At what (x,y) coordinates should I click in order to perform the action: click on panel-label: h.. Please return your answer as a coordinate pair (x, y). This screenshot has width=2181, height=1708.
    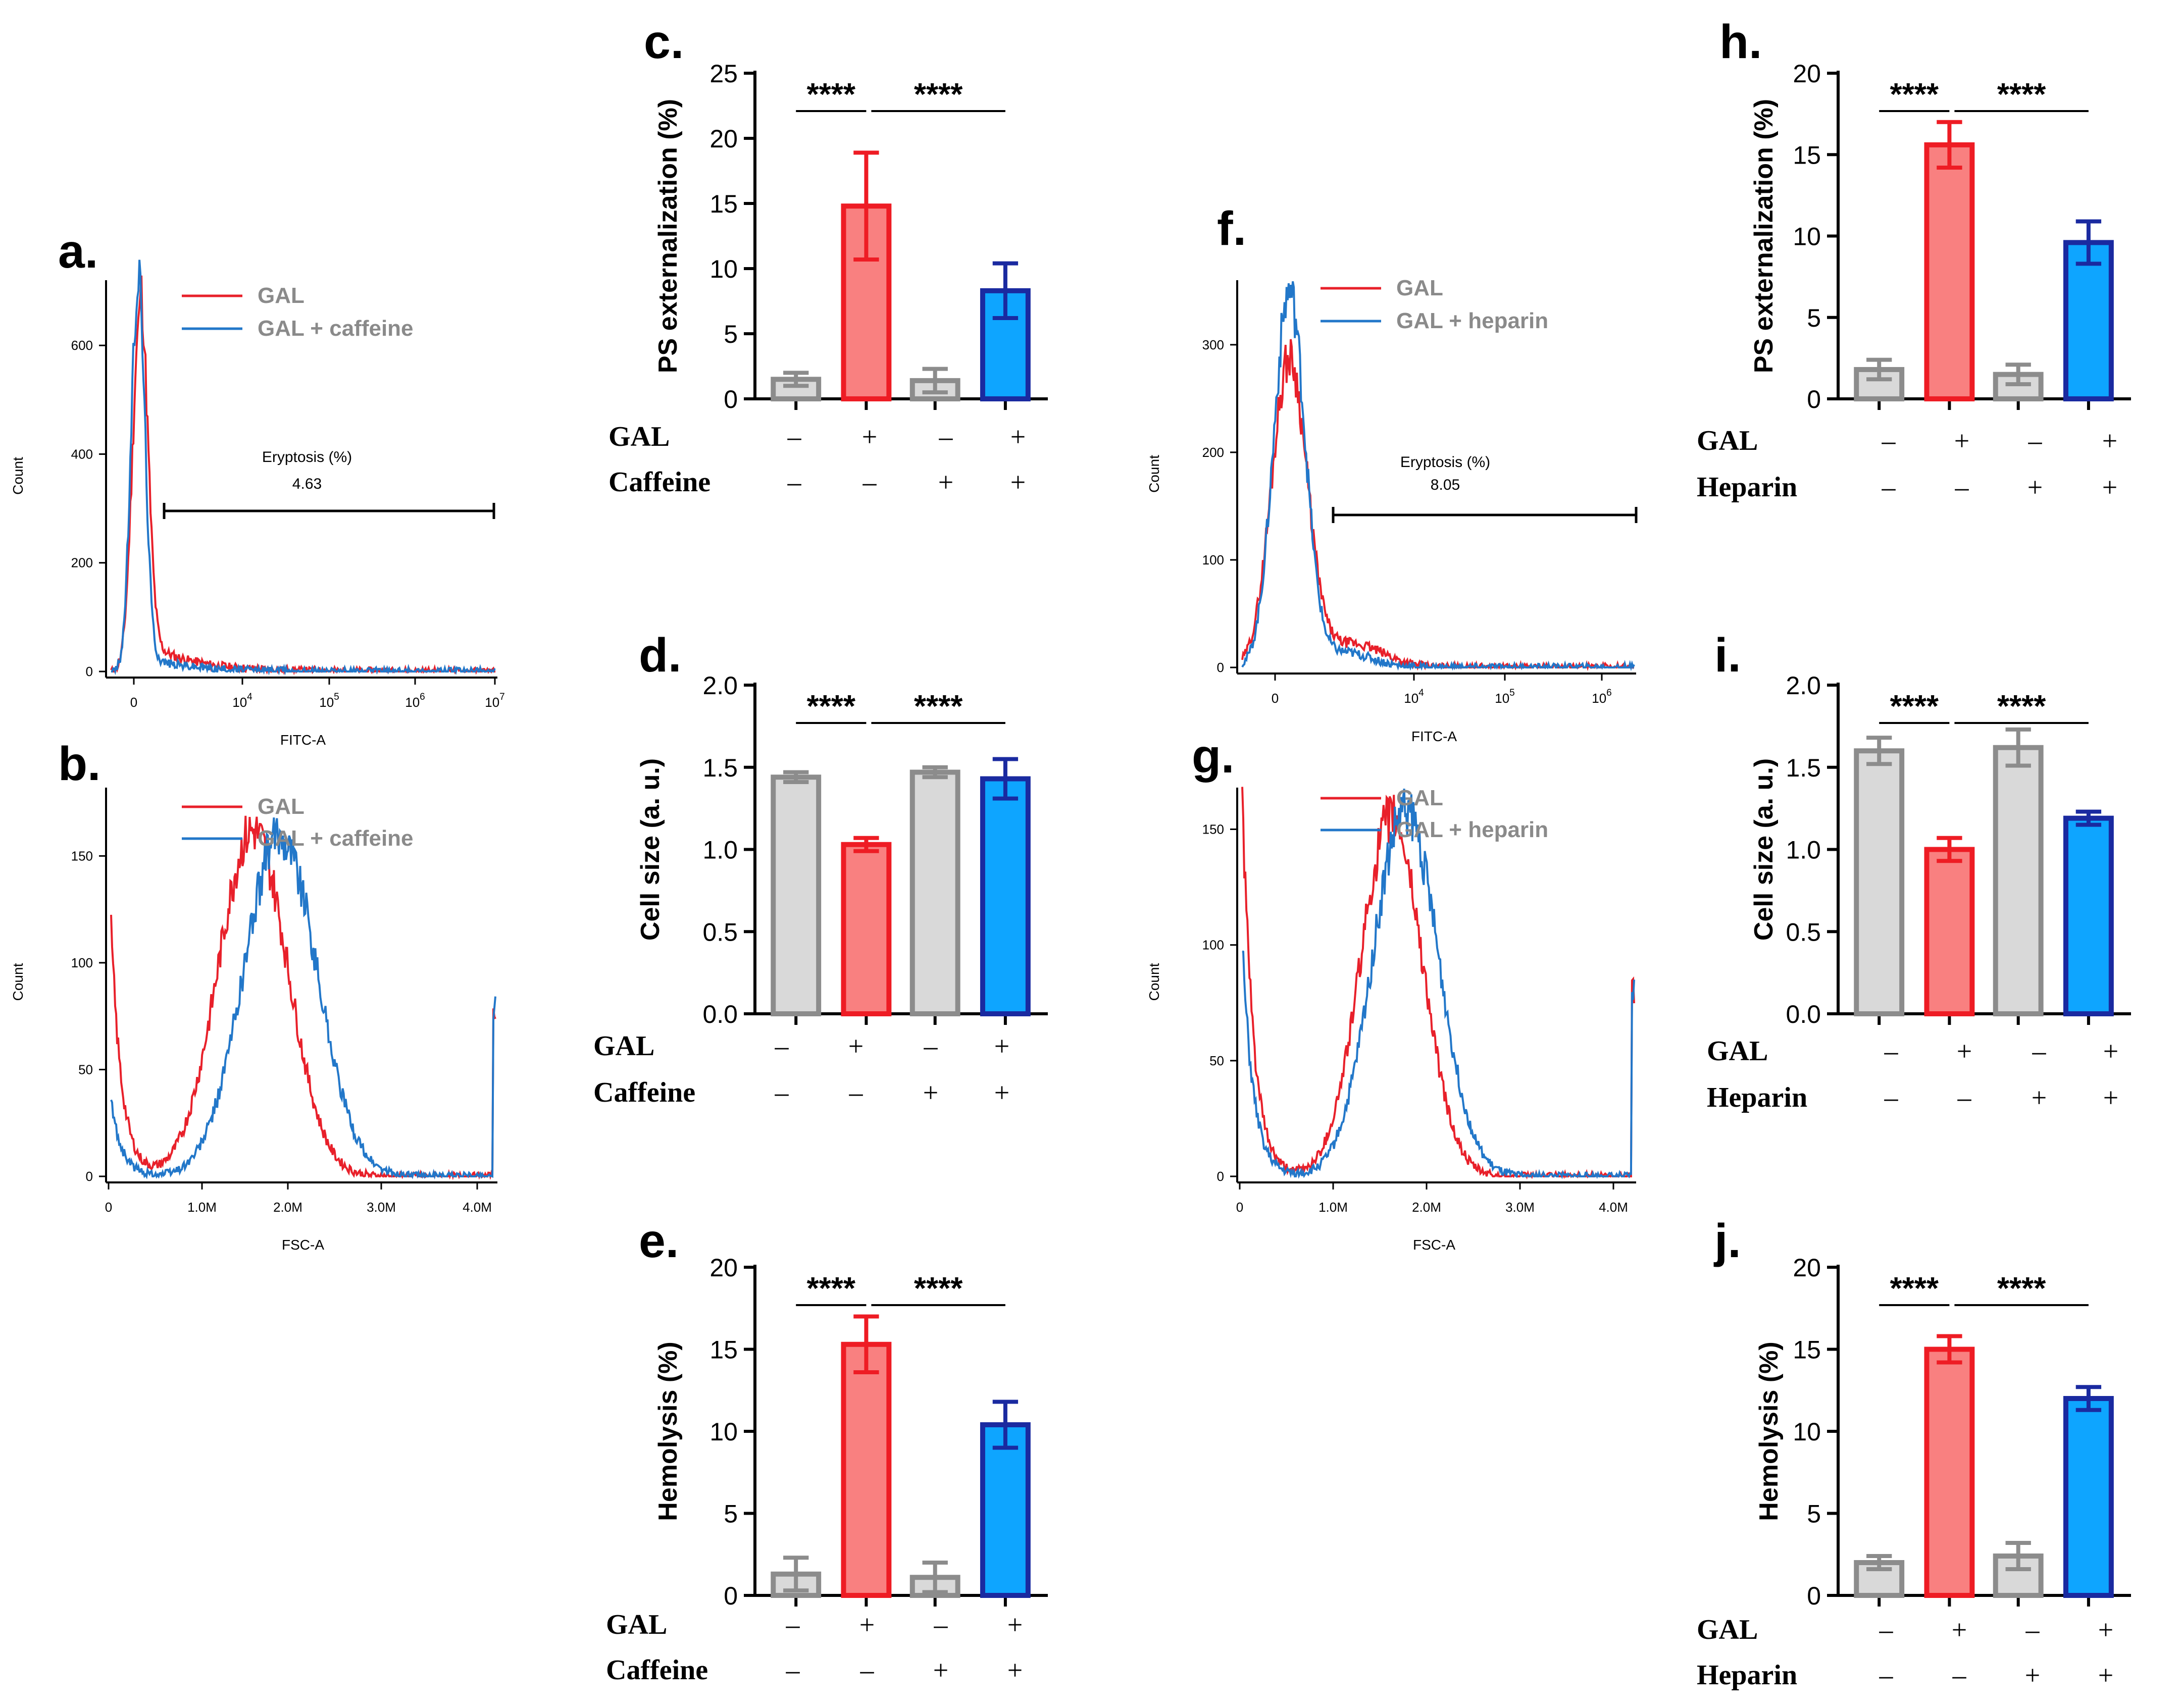
    Looking at the image, I should click on (1740, 42).